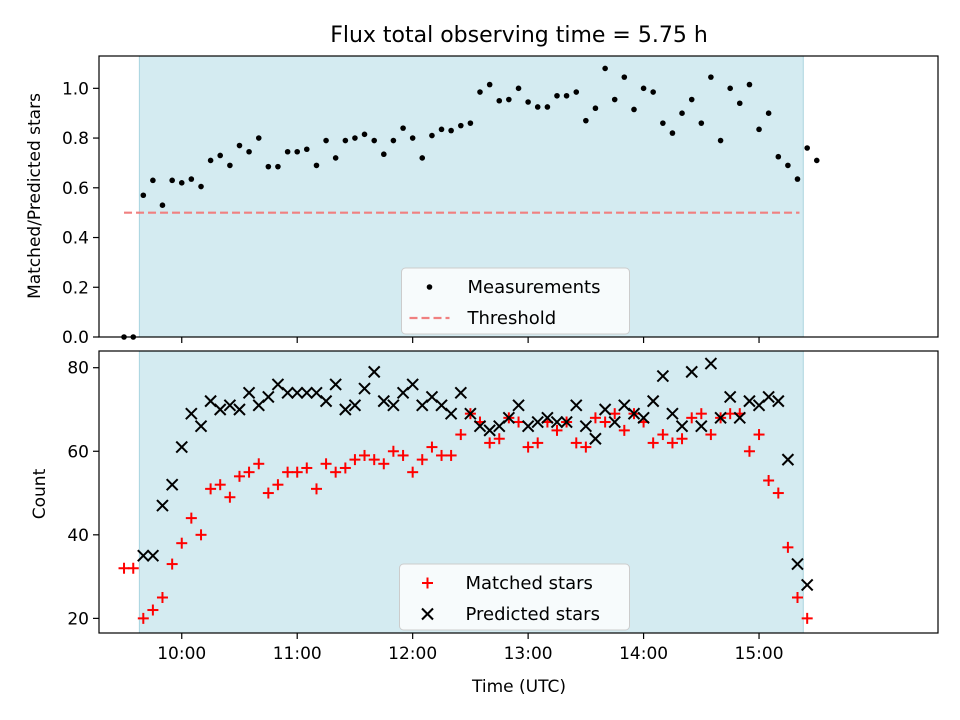 Image resolution: width=960 pixels, height=720 pixels. Describe the element at coordinates (78, 452) in the screenshot. I see `y-tick-label: 60` at that location.